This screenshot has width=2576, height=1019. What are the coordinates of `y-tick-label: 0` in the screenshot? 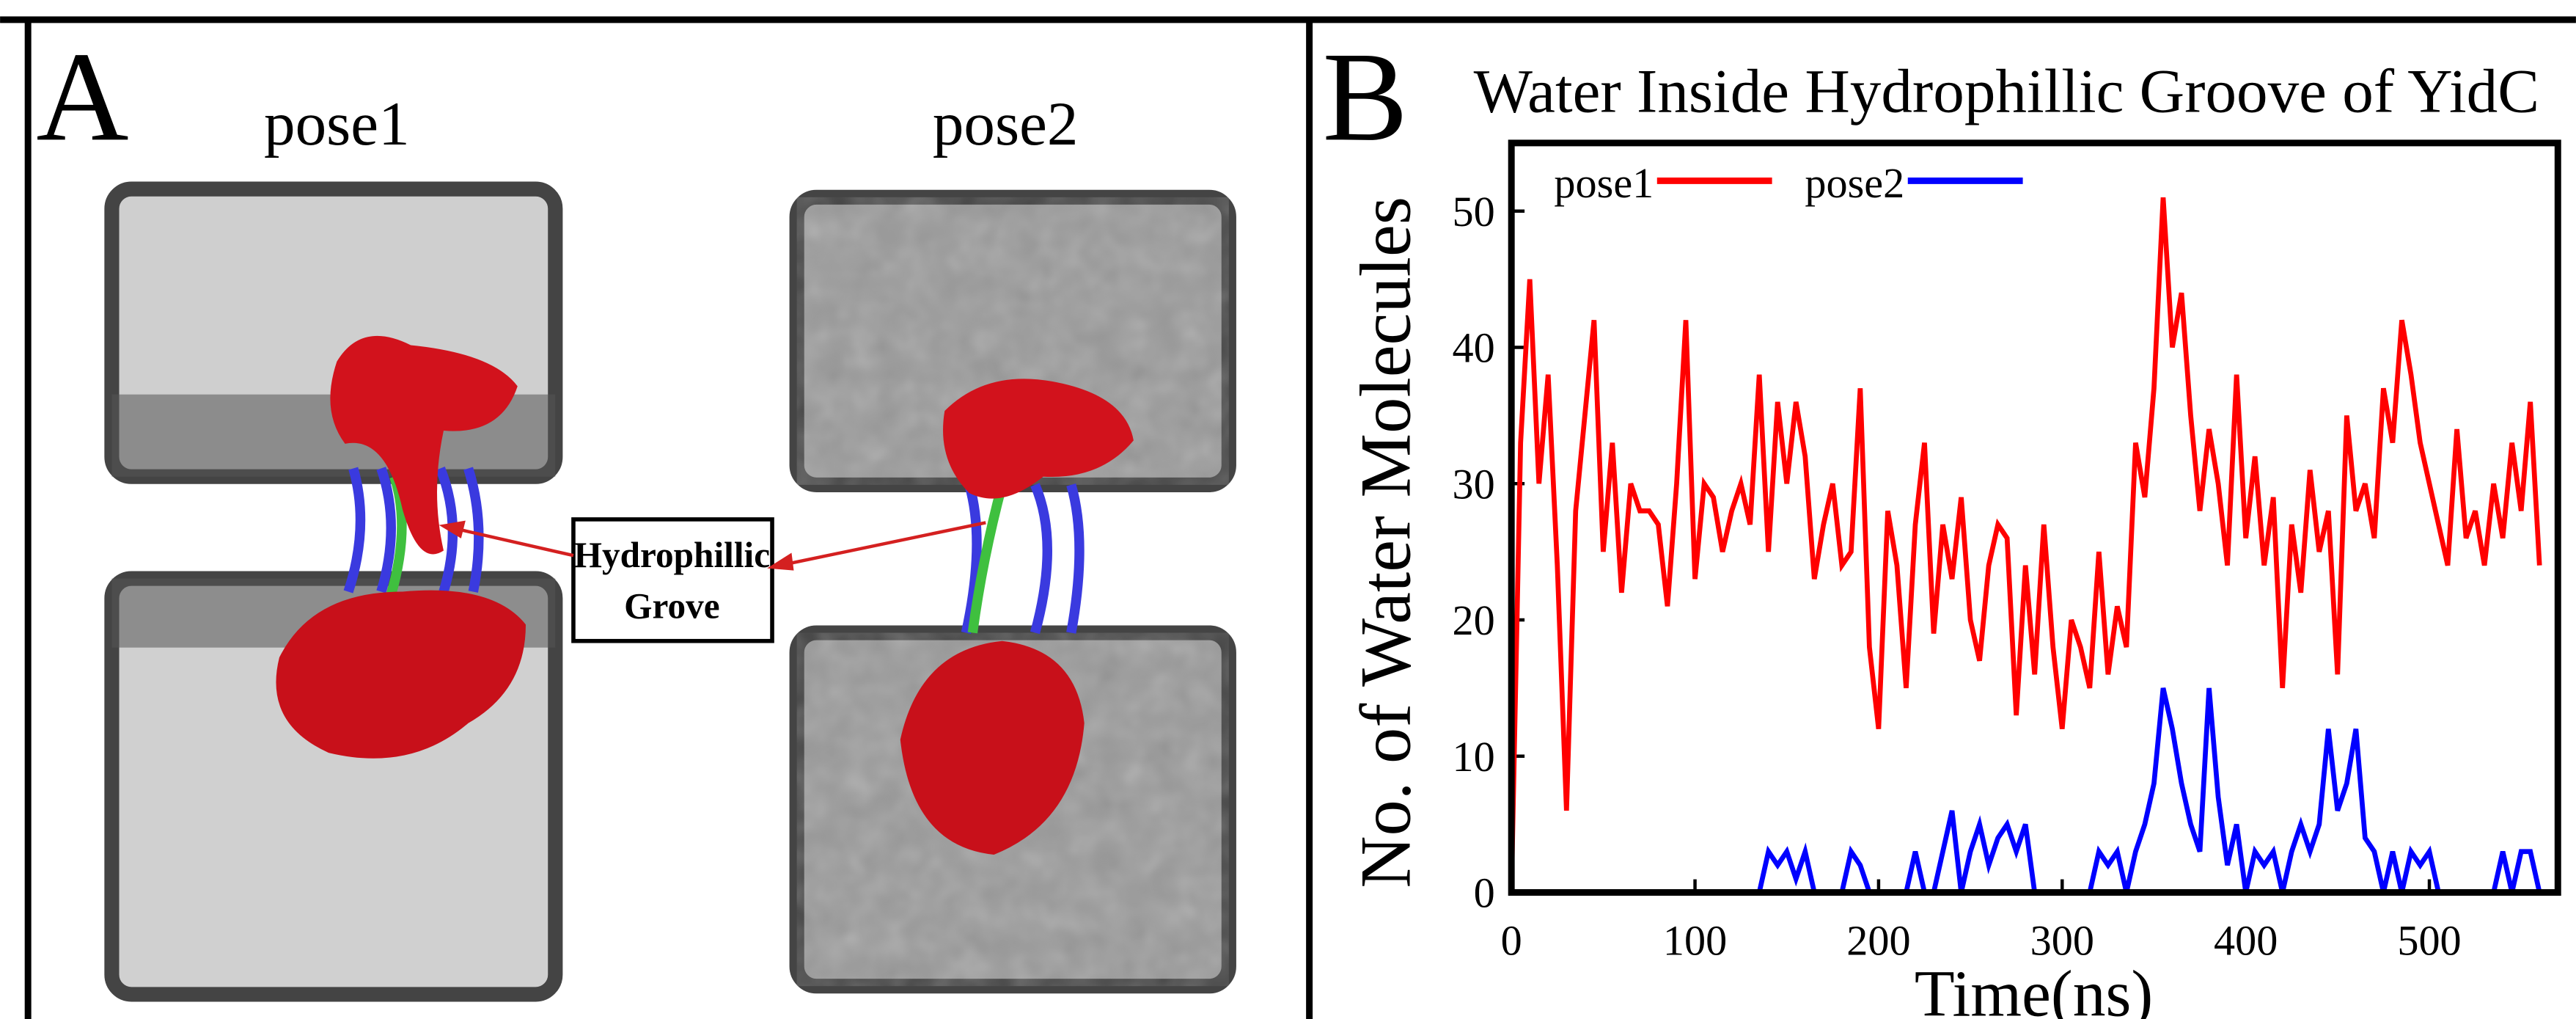 It's located at (1485, 893).